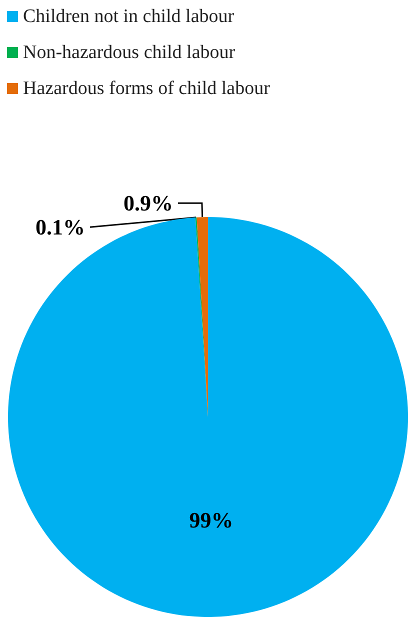 The image size is (409, 617). Describe the element at coordinates (211, 519) in the screenshot. I see `data-label: 99%` at that location.